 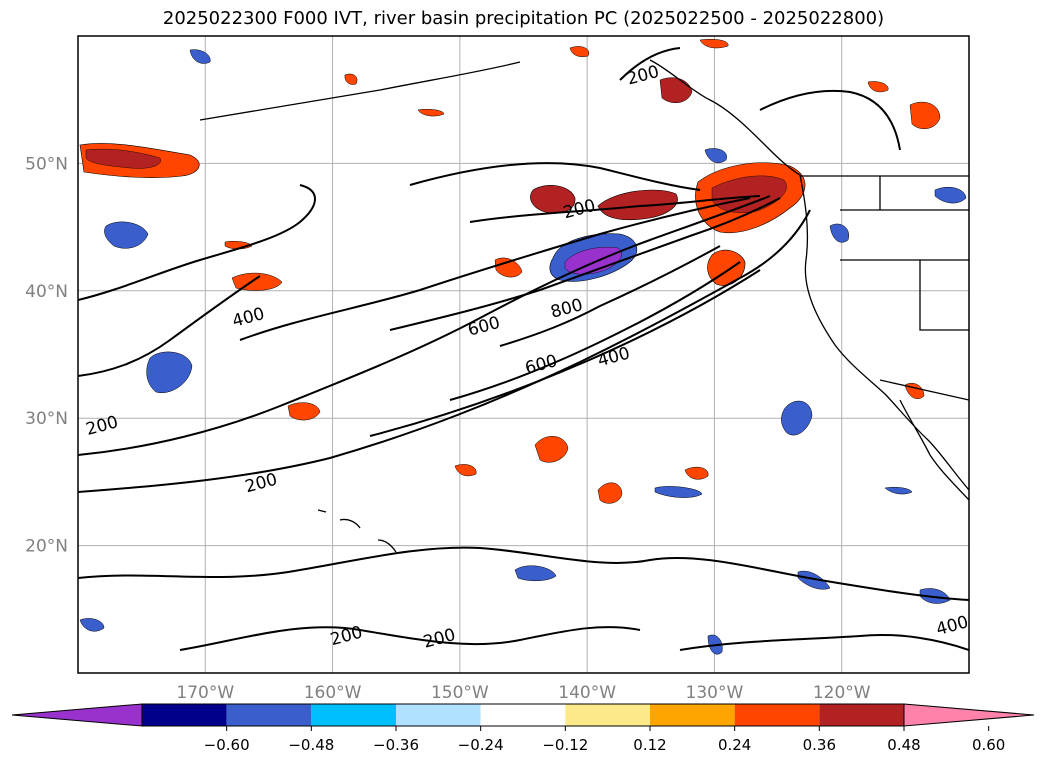 I want to click on colorbar-extend-min, so click(x=77, y=715).